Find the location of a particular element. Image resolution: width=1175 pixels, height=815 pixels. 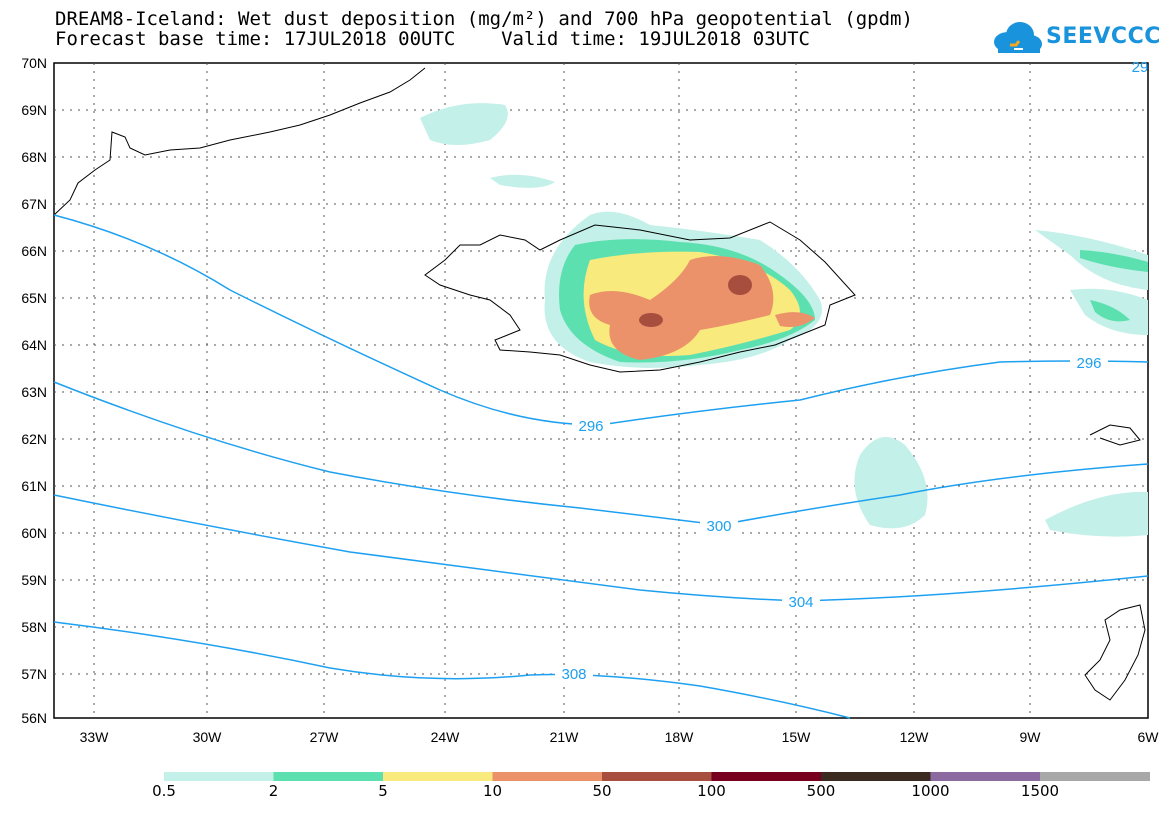

svg-text: 58N is located at coordinates (34, 627).